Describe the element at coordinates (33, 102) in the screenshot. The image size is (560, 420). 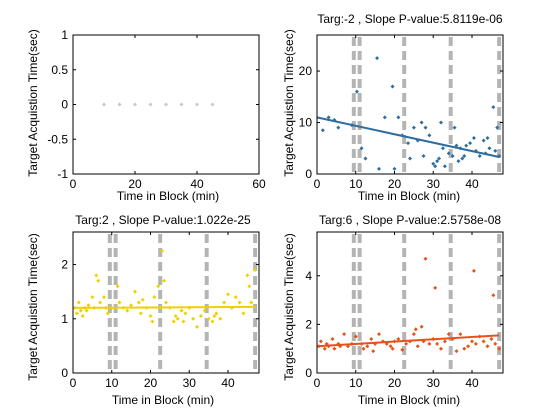
I see `y-axis-label: Target Acquistion Time(sec)` at that location.